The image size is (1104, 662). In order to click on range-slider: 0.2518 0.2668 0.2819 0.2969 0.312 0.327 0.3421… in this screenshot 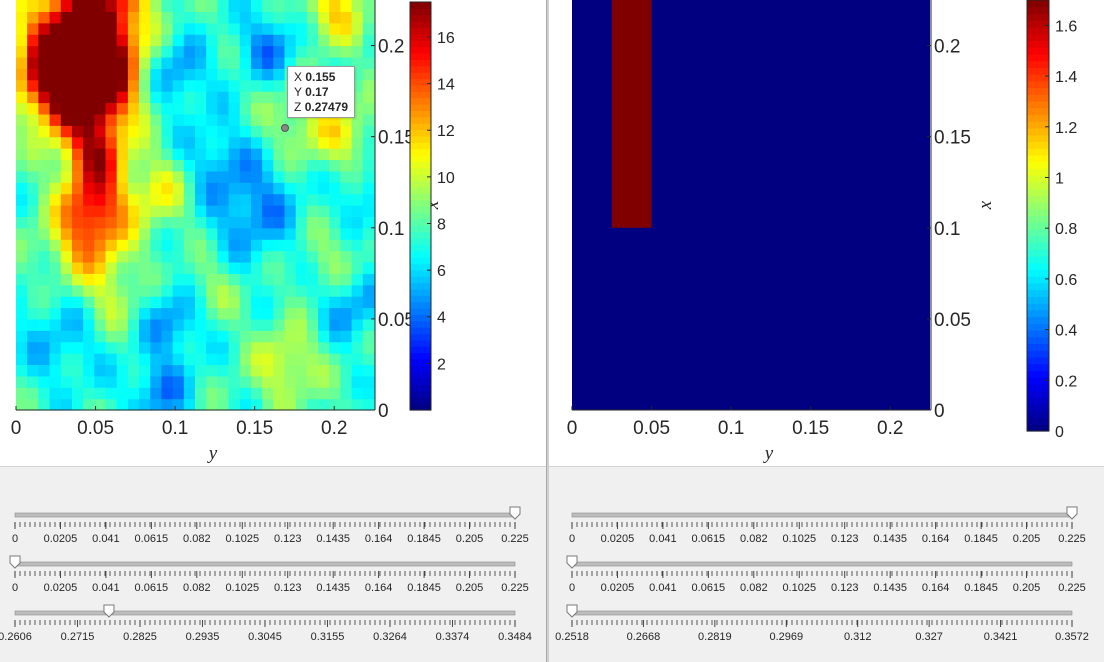, I will do `click(822, 623)`.